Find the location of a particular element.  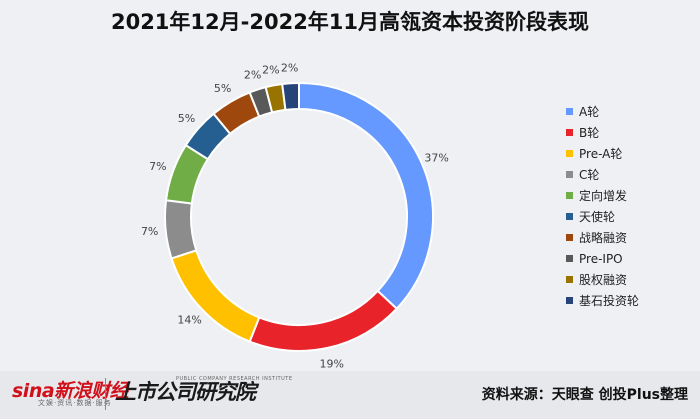

slice-value-label-3: 14% is located at coordinates (189, 320).